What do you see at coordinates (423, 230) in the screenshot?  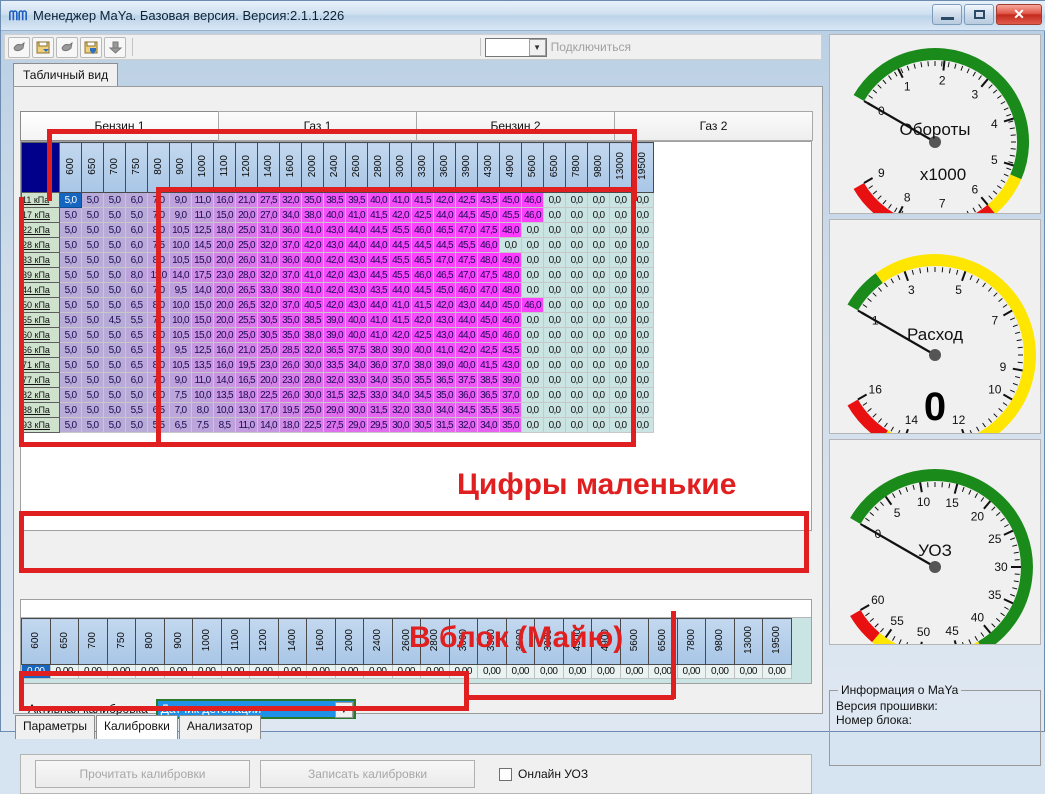 I see `grid-cell: 46,0` at bounding box center [423, 230].